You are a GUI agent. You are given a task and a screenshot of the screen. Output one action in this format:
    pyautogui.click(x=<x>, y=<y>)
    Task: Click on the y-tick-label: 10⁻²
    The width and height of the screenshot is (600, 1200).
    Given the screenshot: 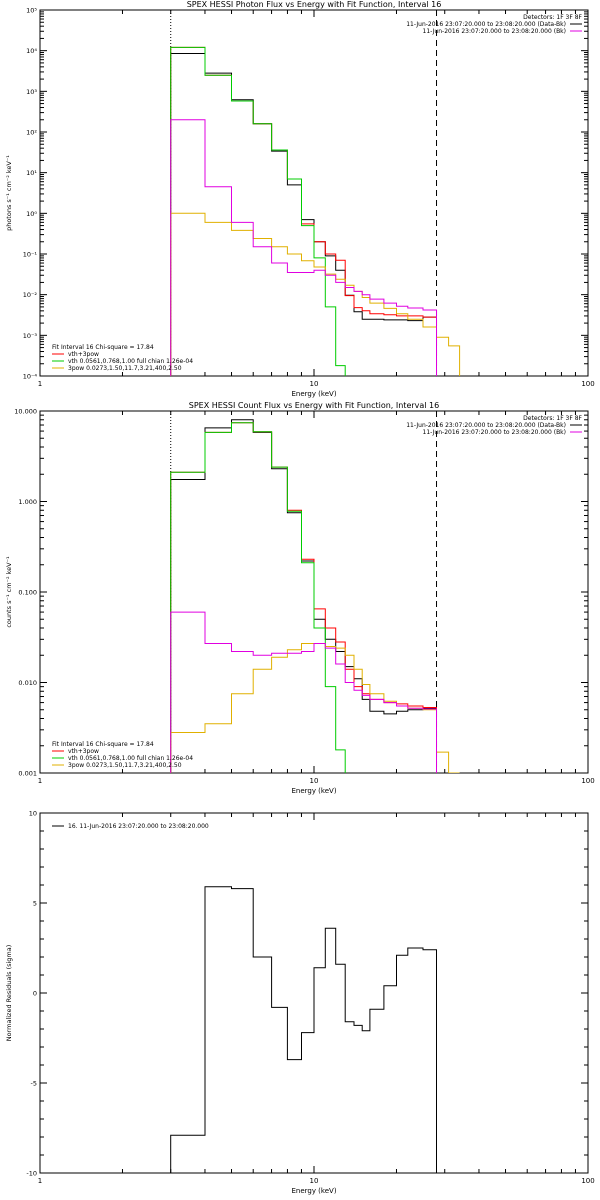 What is the action you would take?
    pyautogui.click(x=30, y=295)
    